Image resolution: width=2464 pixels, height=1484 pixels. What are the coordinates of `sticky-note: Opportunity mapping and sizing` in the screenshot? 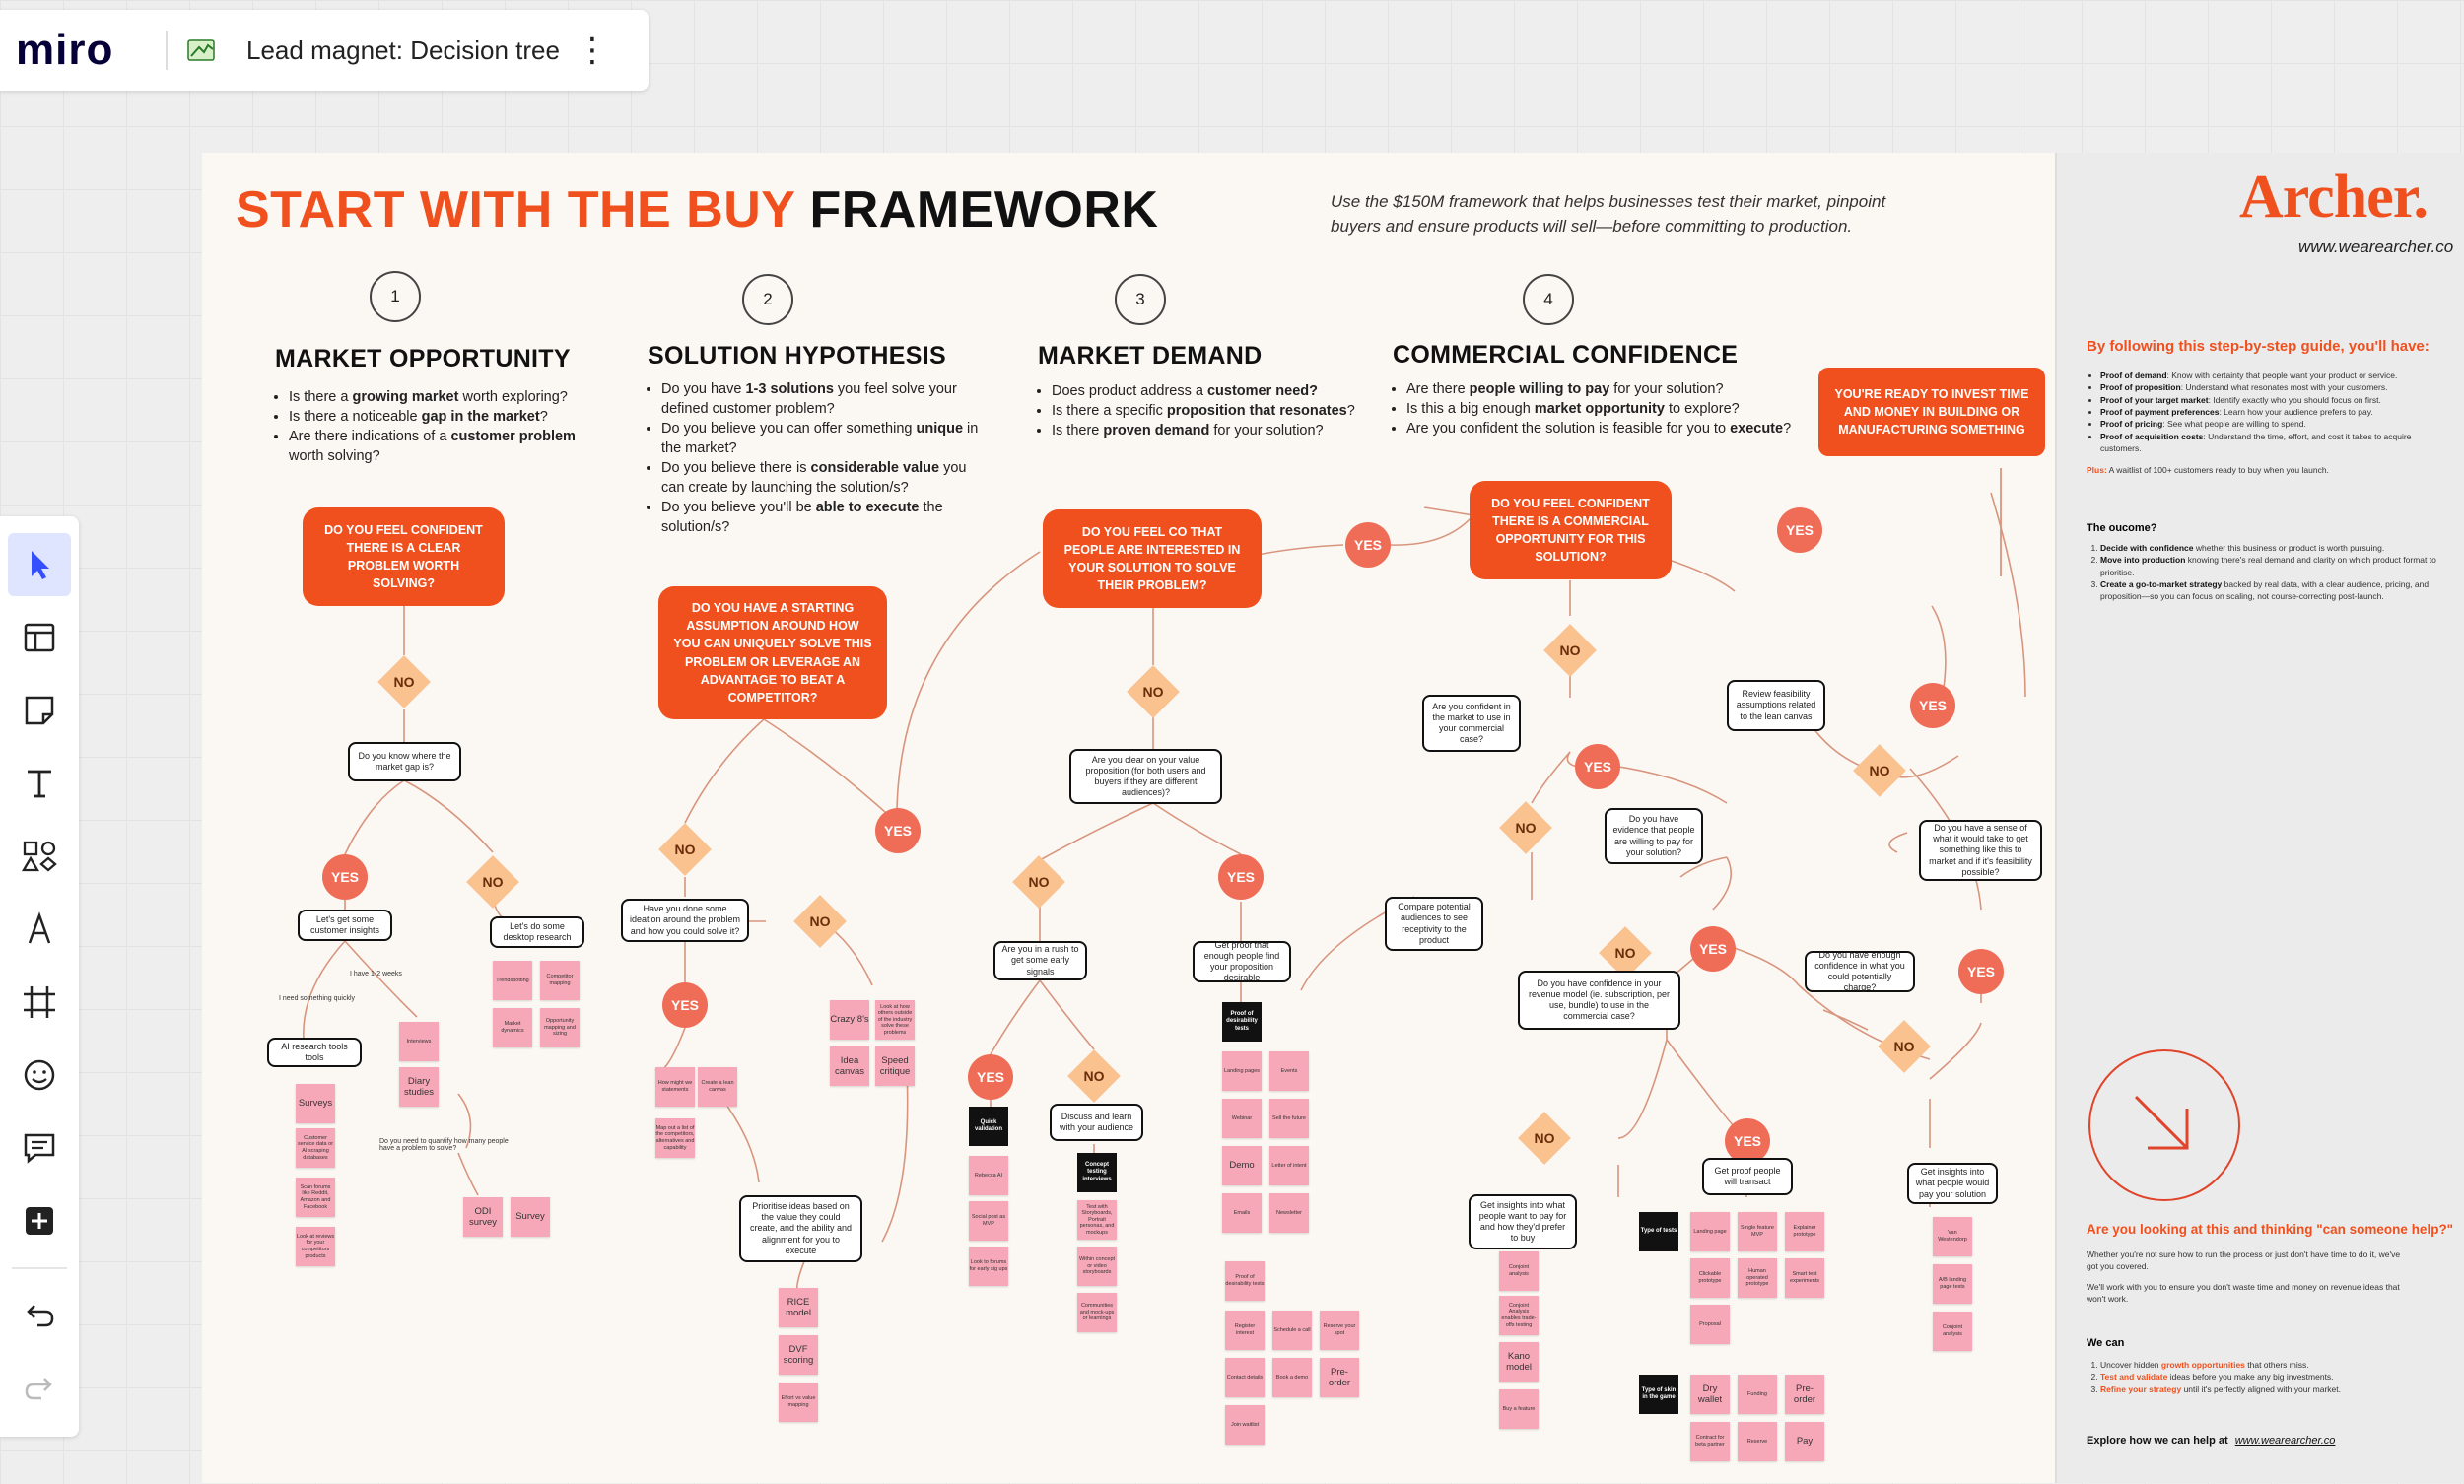 It's located at (560, 1027).